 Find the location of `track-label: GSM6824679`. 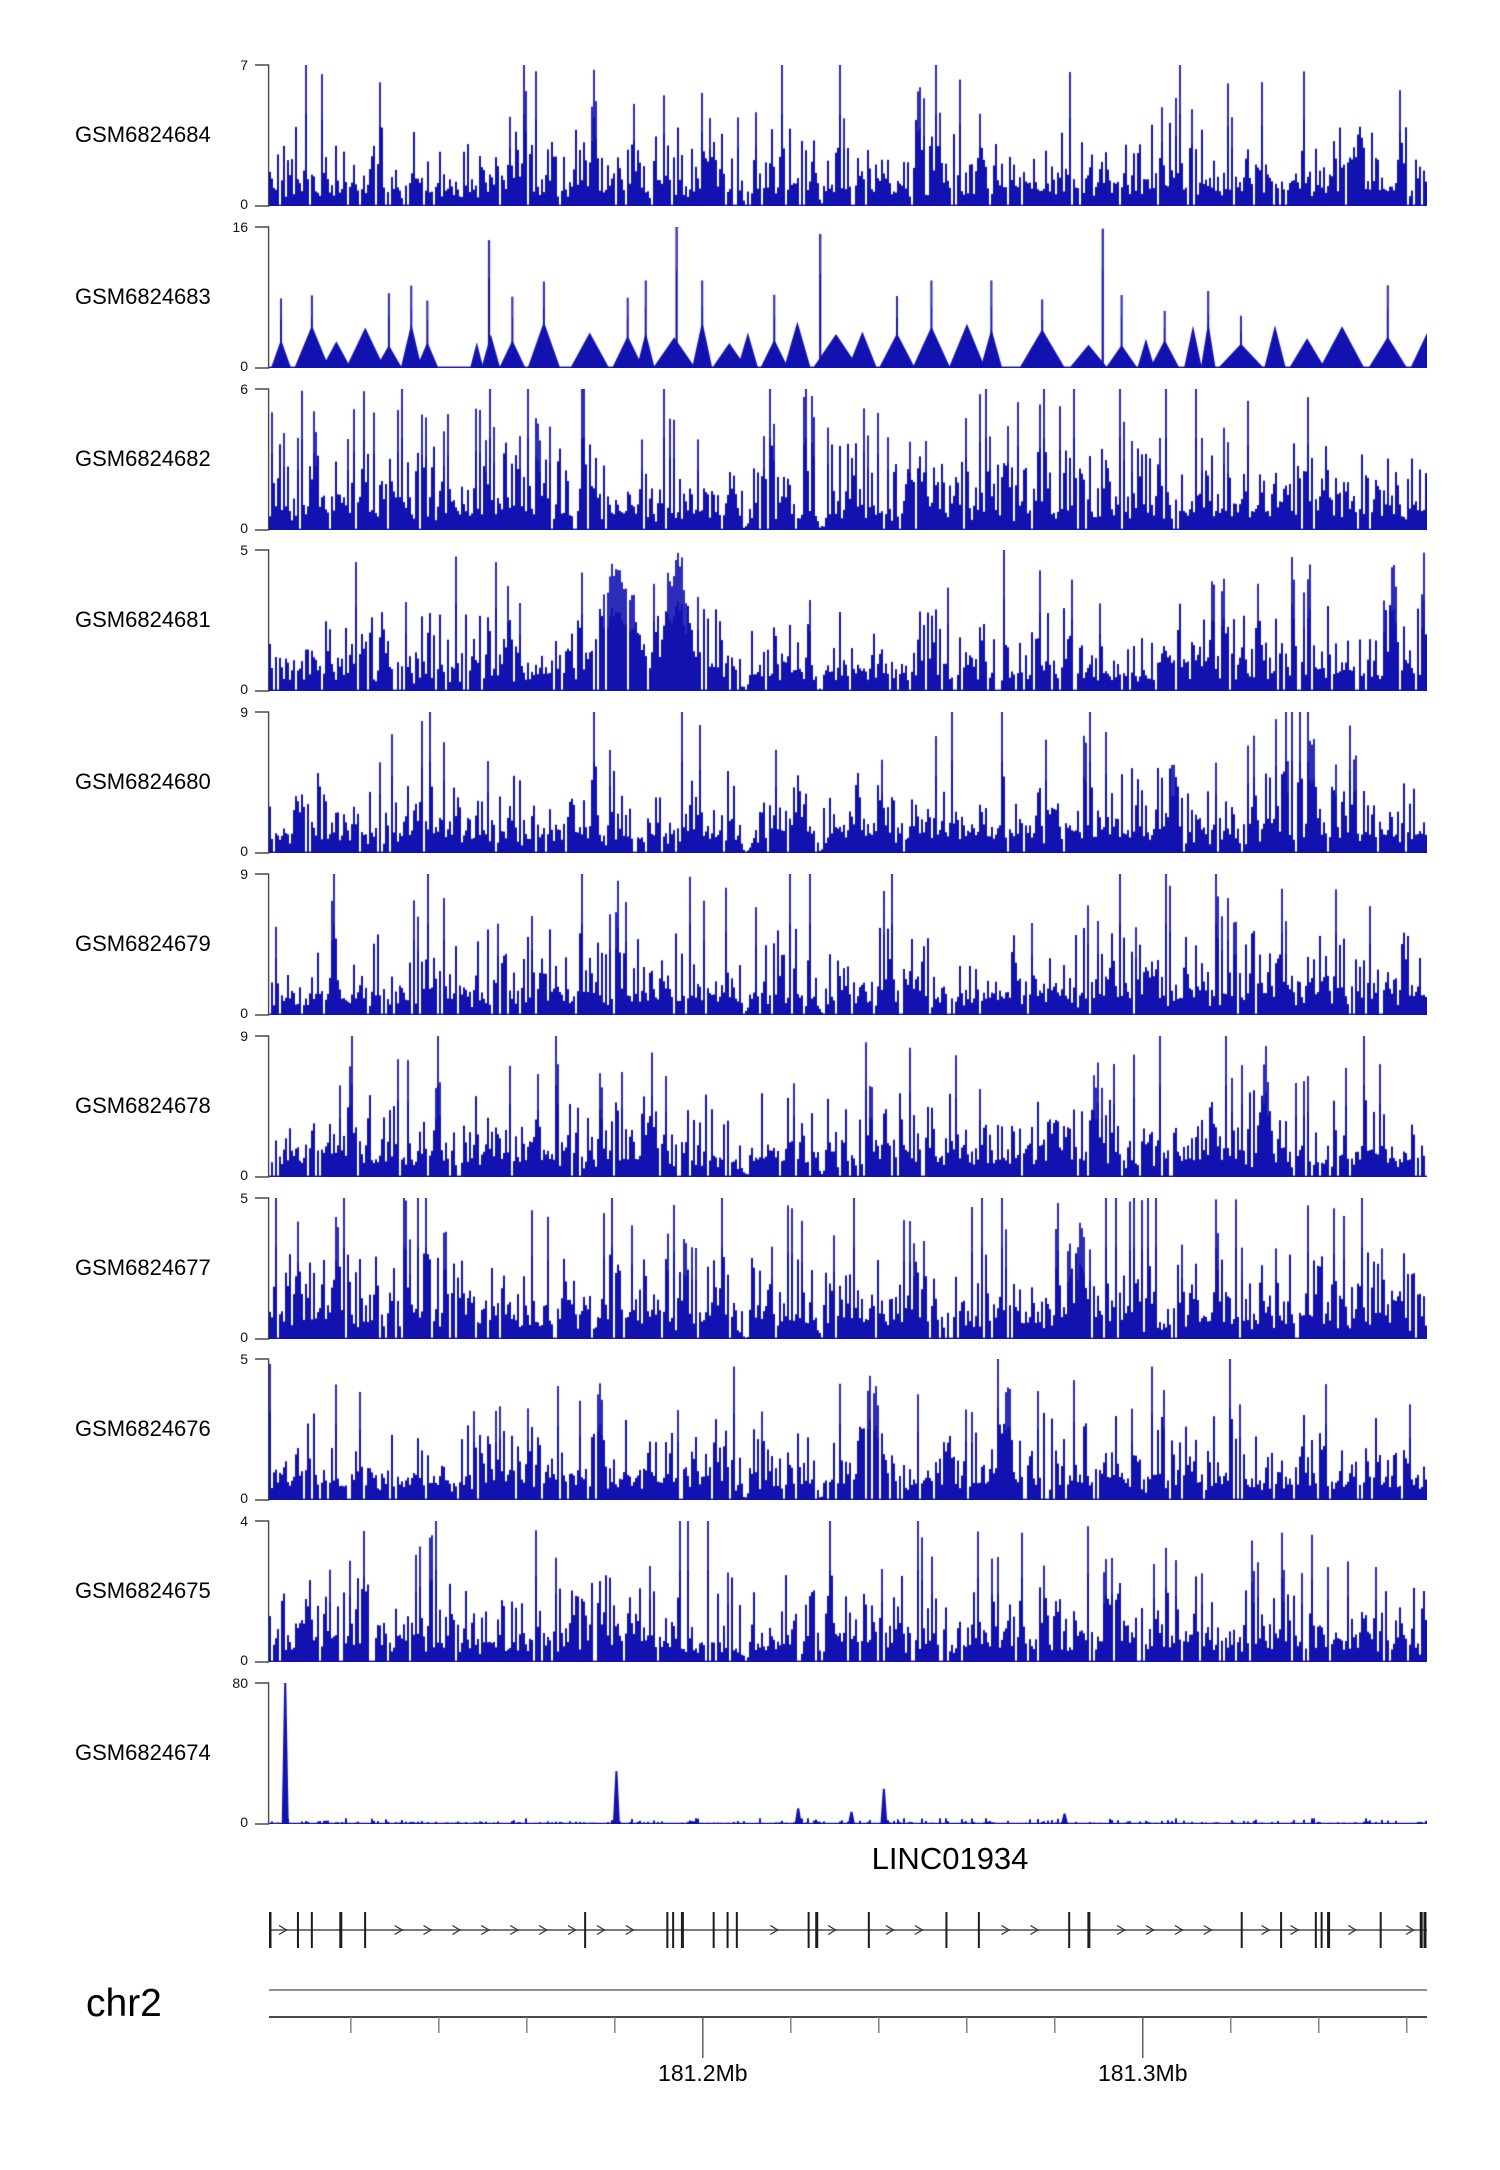

track-label: GSM6824679 is located at coordinates (143, 943).